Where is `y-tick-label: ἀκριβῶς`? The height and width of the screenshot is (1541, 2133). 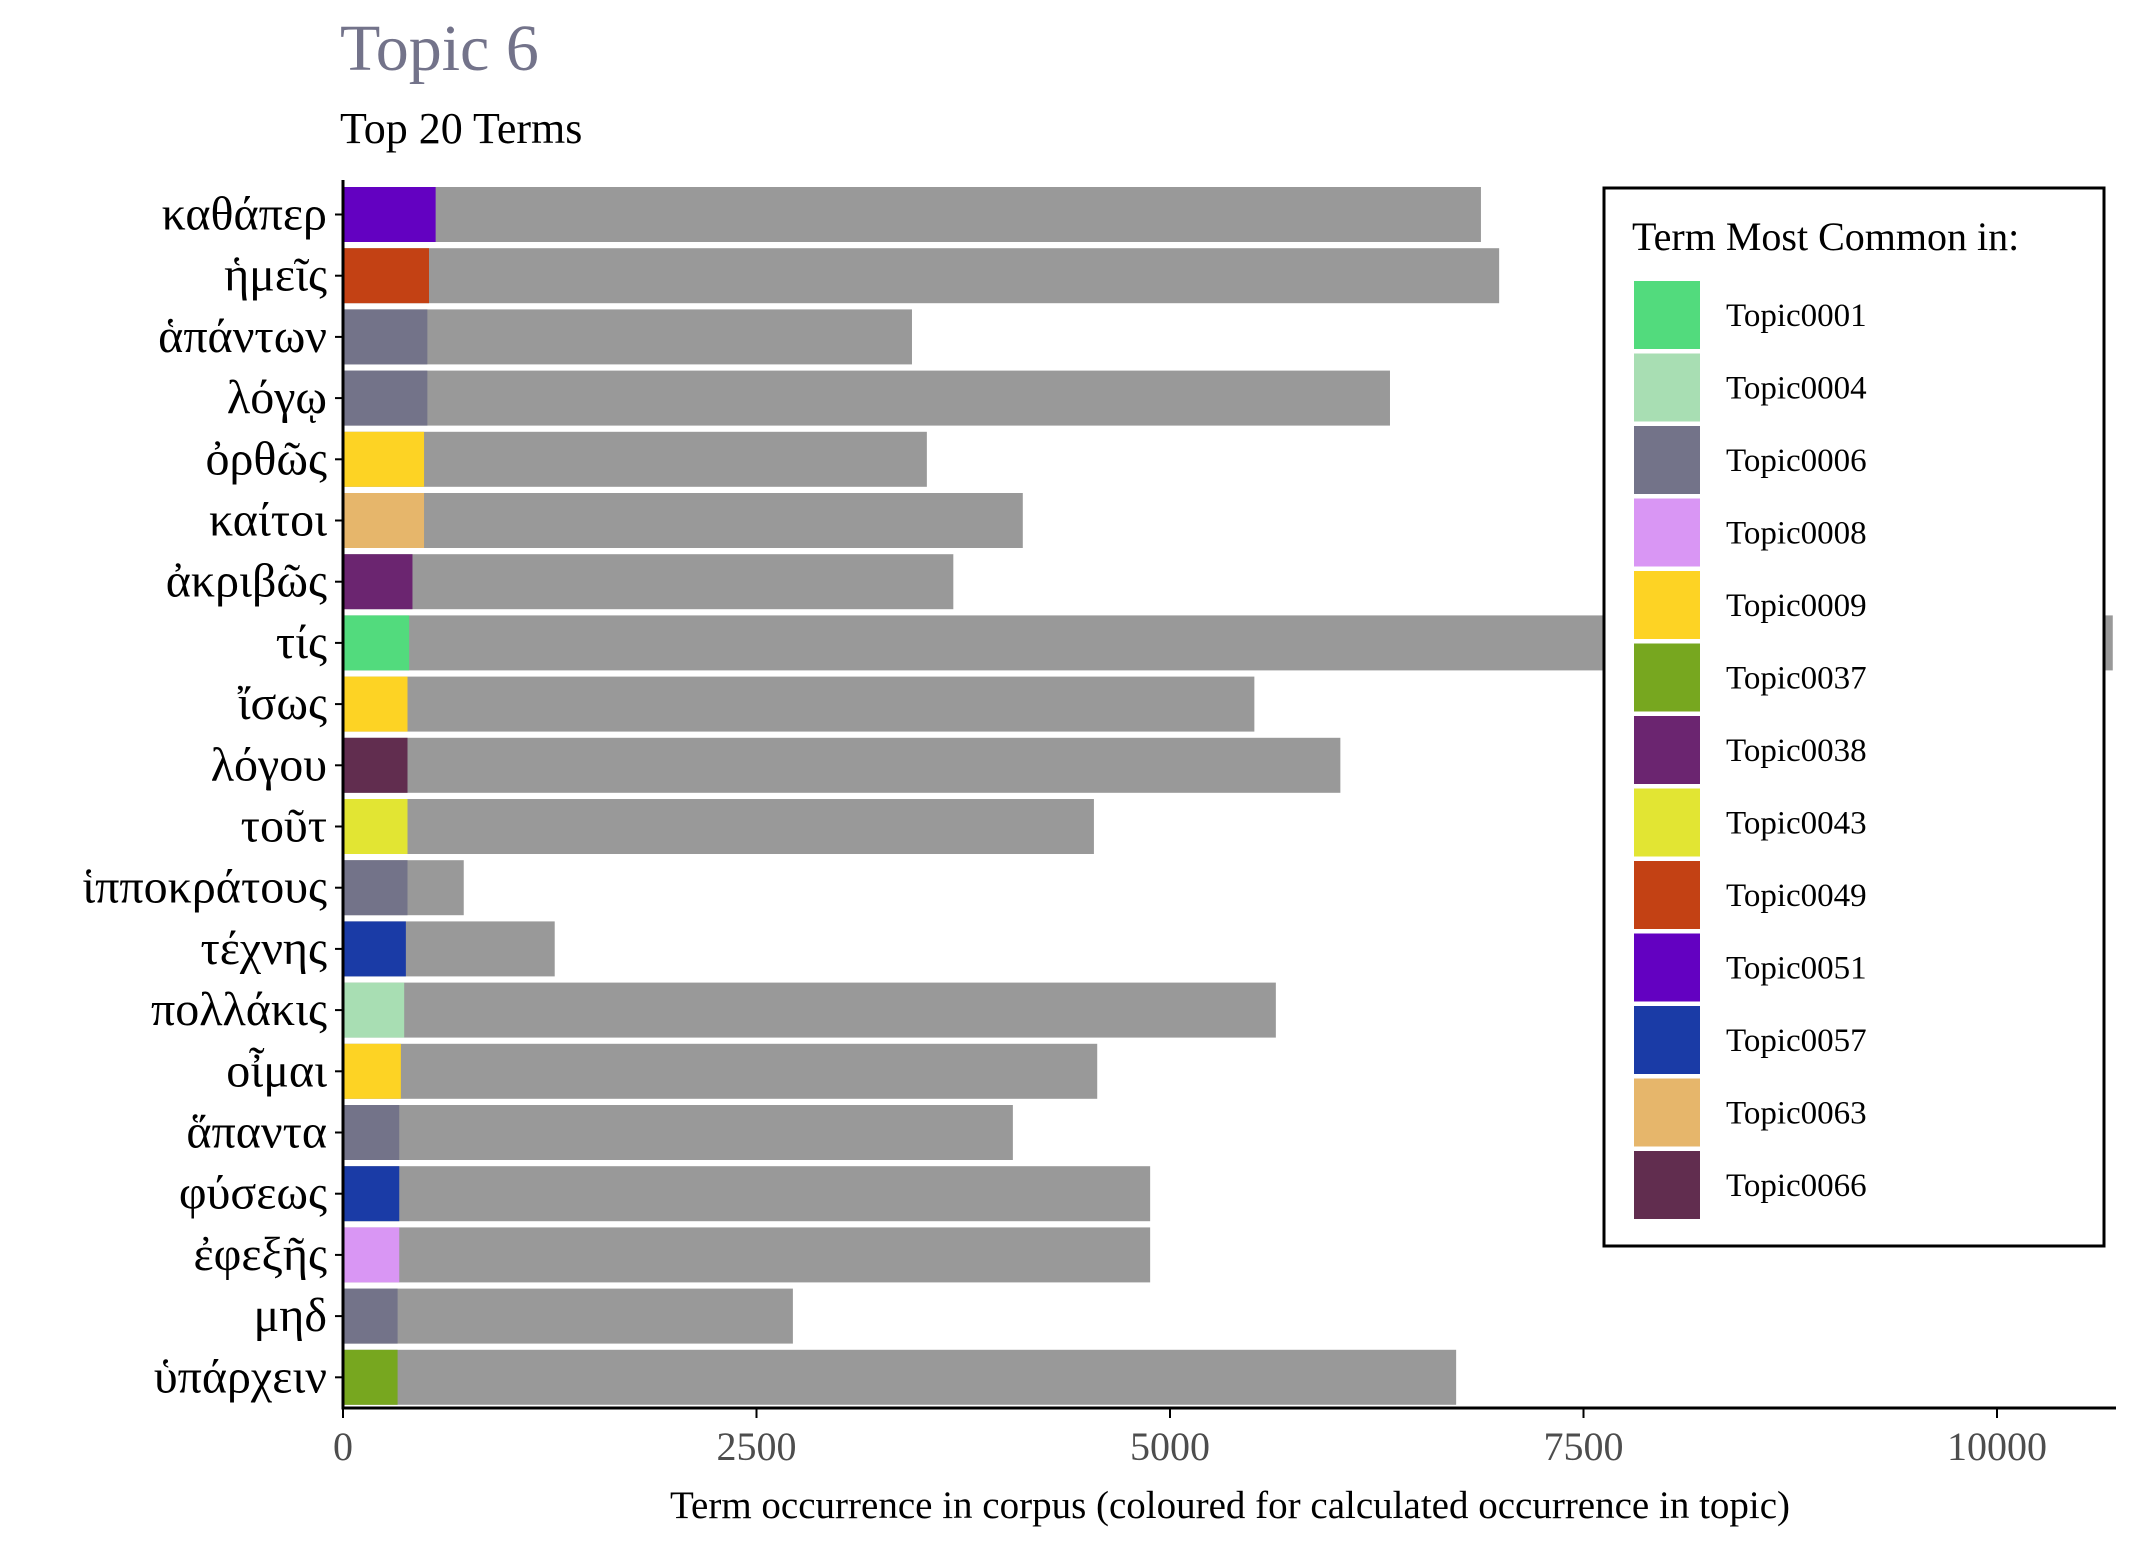 y-tick-label: ἀκριβῶς is located at coordinates (246, 581).